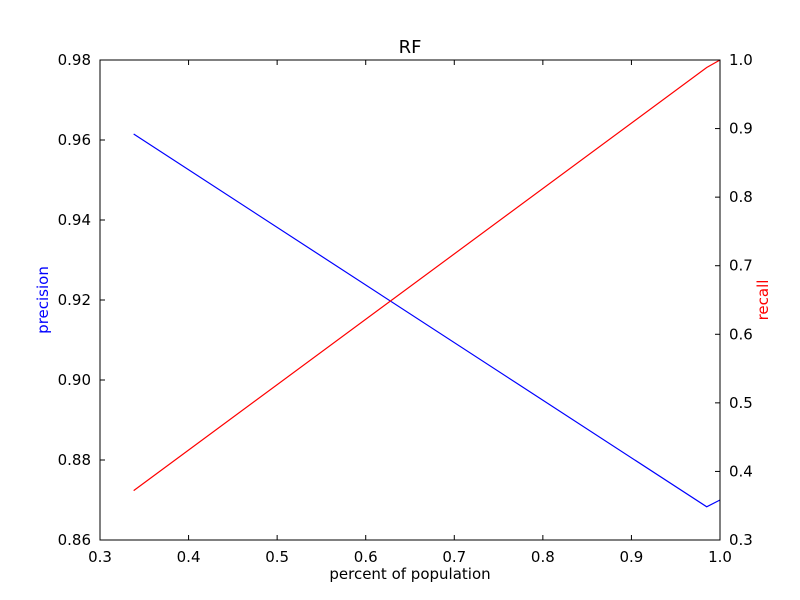 The width and height of the screenshot is (800, 600). What do you see at coordinates (410, 47) in the screenshot?
I see `chart-title: RF` at bounding box center [410, 47].